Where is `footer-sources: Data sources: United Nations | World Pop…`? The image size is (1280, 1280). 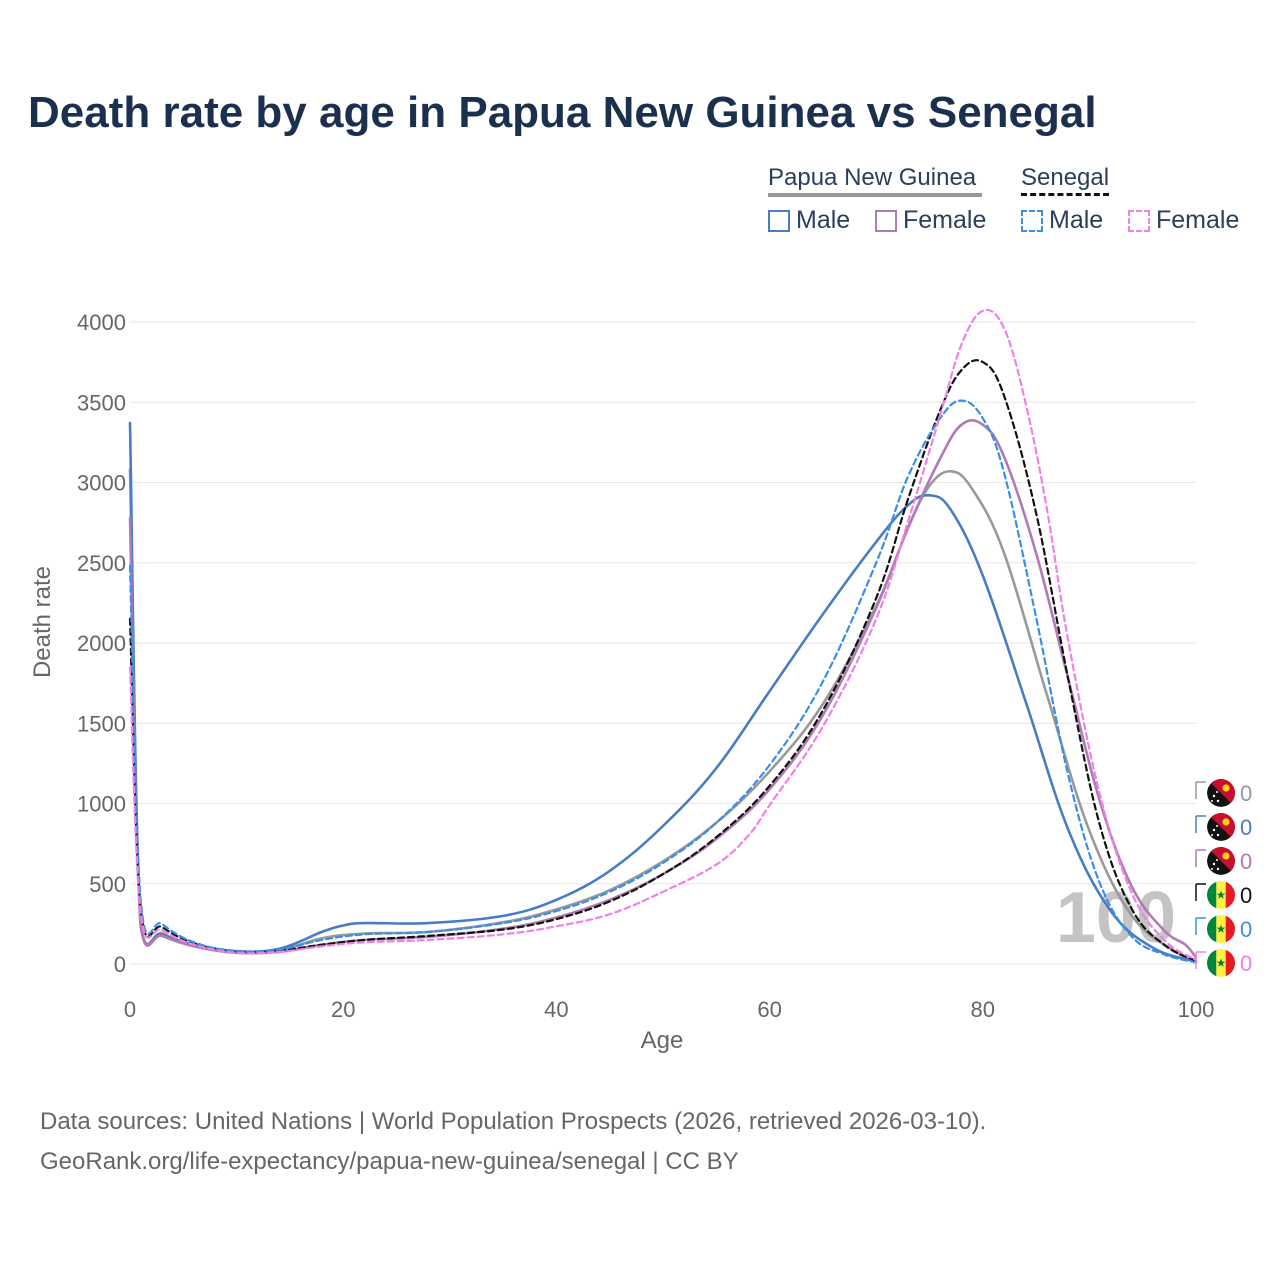
footer-sources: Data sources: United Nations | World Pop… is located at coordinates (513, 1121).